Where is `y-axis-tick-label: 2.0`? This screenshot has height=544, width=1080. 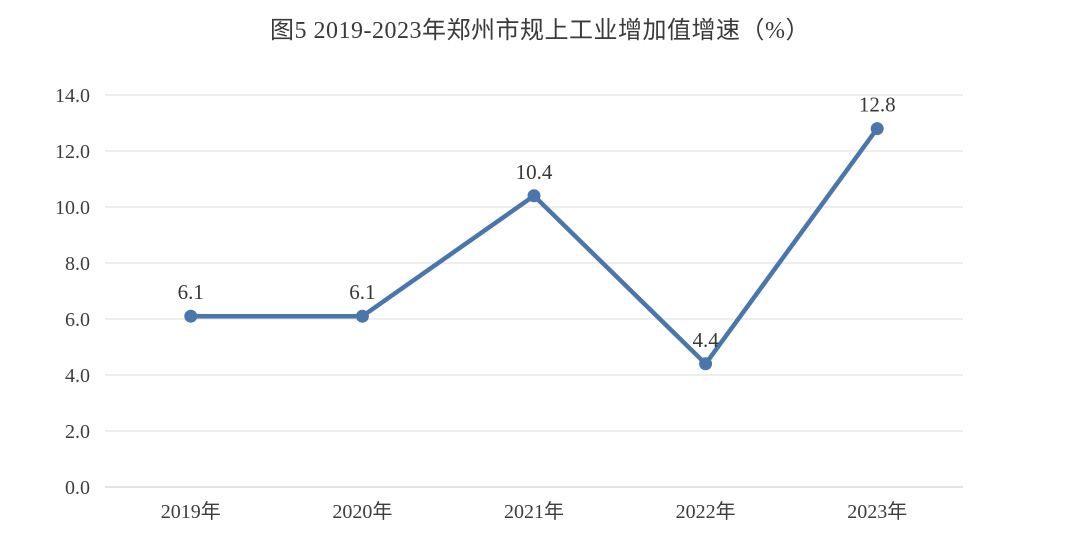
y-axis-tick-label: 2.0 is located at coordinates (77, 432).